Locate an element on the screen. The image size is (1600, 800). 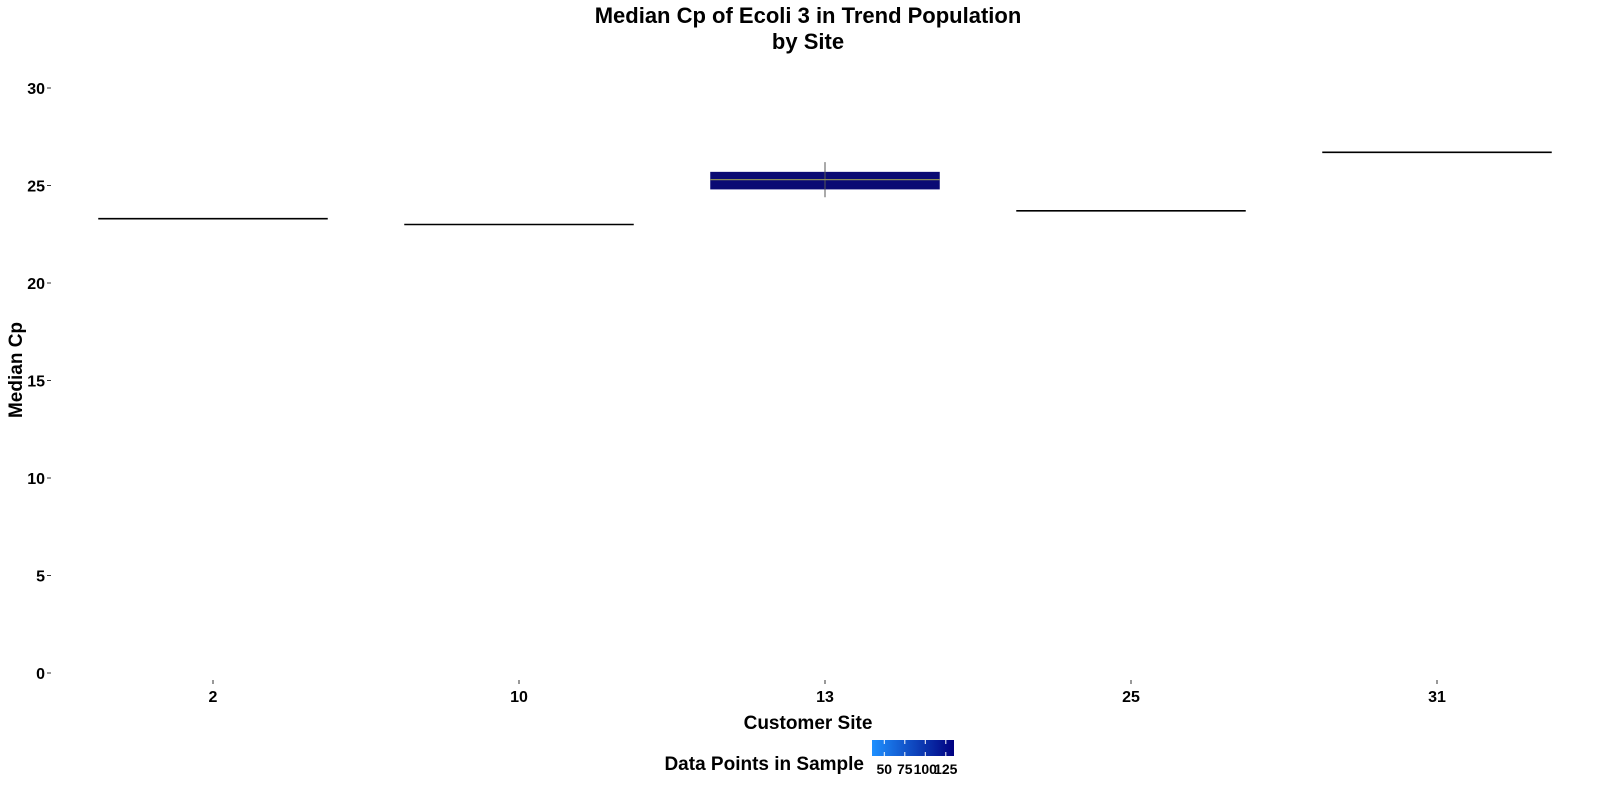
x-tick-label: 13 is located at coordinates (825, 697).